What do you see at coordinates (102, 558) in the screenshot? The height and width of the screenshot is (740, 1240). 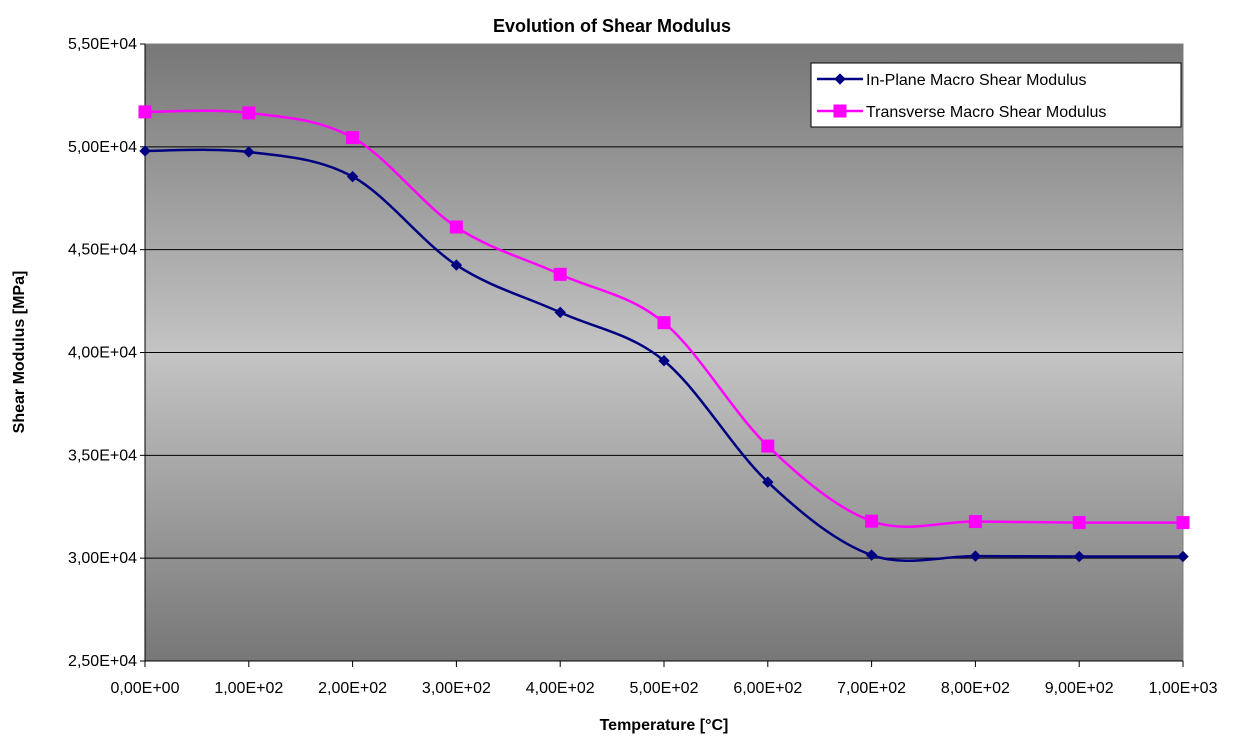 I see `y-tick-label: 3,00E+04` at bounding box center [102, 558].